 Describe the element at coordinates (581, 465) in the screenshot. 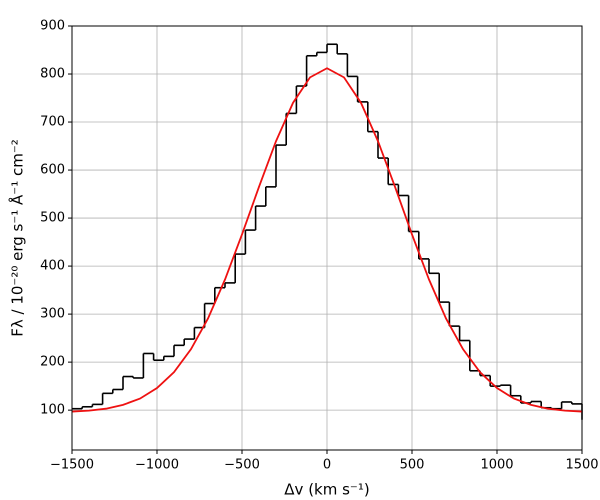

I see `x-tick-label: 1500` at that location.